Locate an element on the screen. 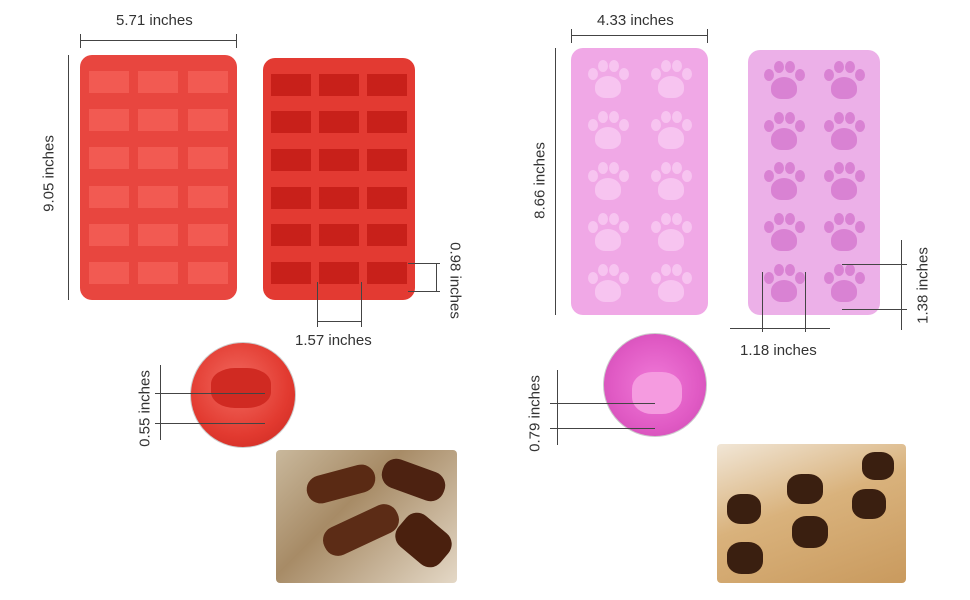 Image resolution: width=970 pixels, height=600 pixels. bone-mold-tray-front is located at coordinates (158, 177).